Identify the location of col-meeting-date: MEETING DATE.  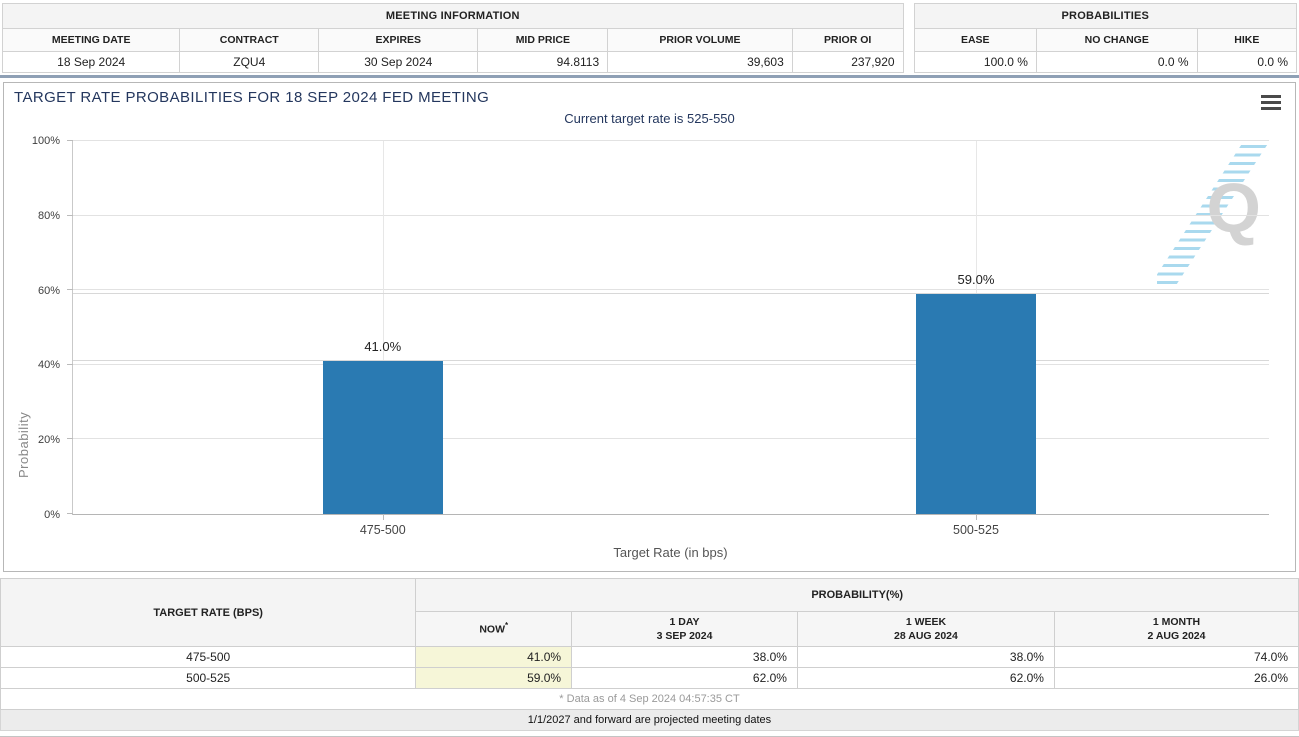
(91, 40).